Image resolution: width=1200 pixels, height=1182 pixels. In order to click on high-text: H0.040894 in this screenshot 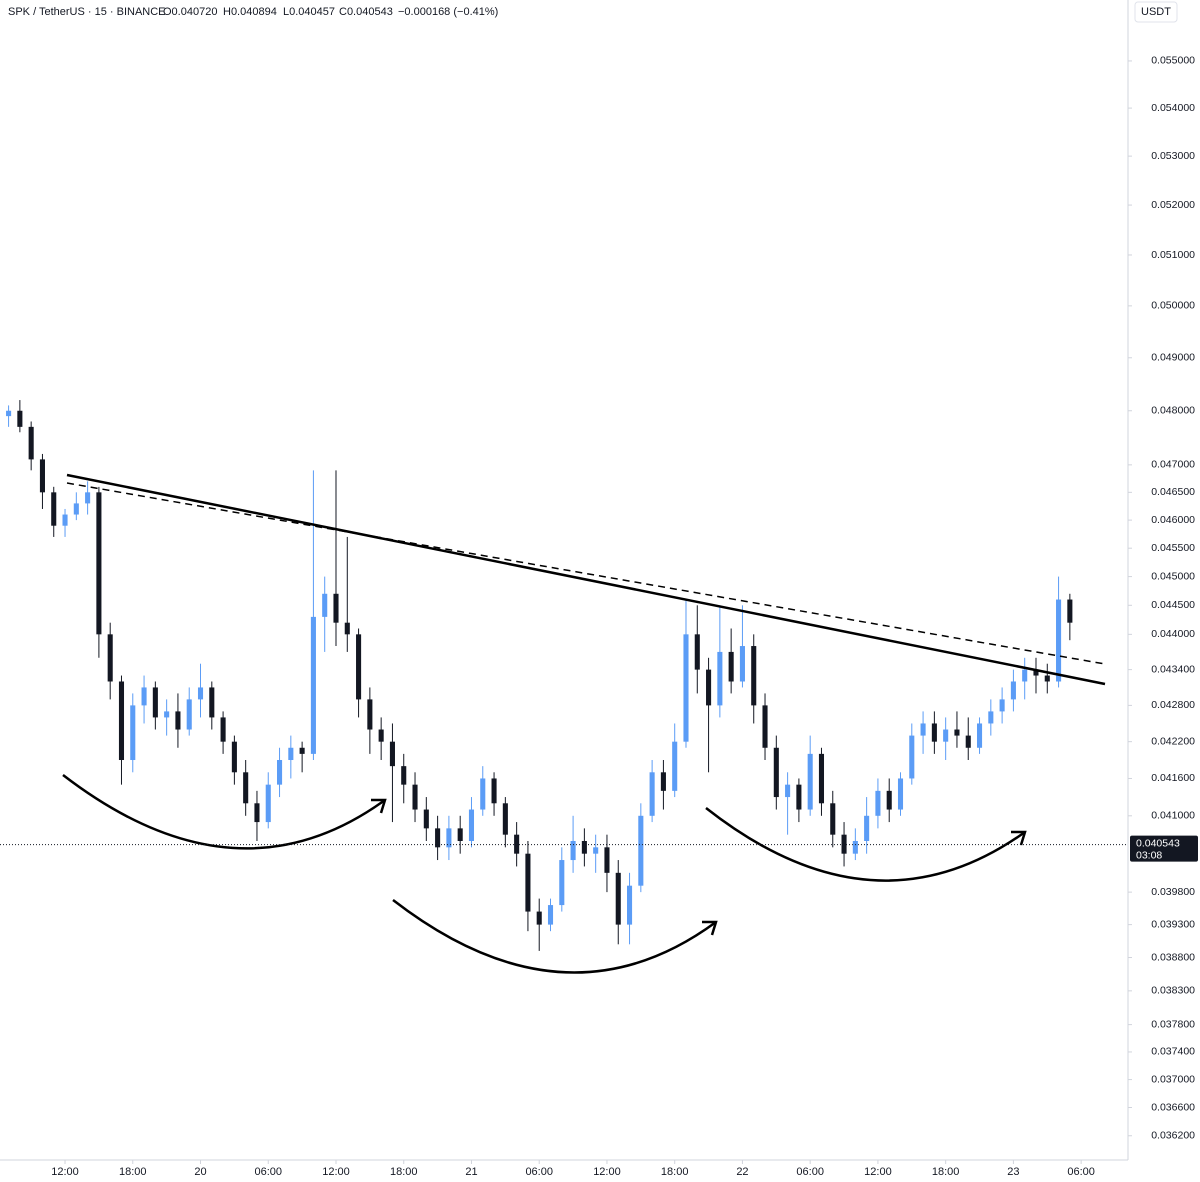, I will do `click(250, 12)`.